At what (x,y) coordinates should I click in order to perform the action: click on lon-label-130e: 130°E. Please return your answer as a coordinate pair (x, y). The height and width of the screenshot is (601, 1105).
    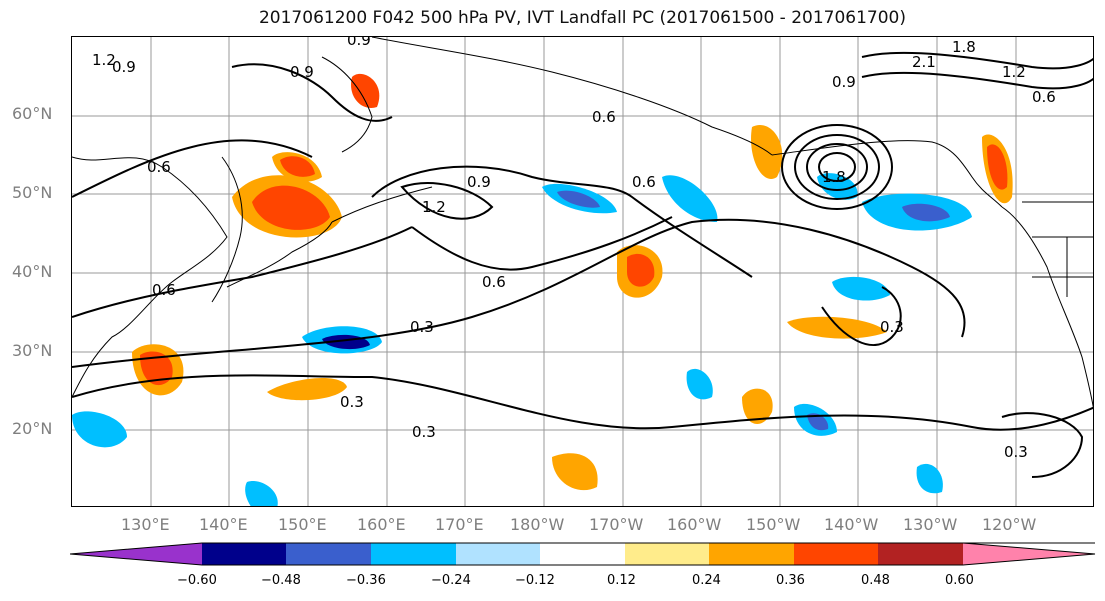
    Looking at the image, I should click on (145, 524).